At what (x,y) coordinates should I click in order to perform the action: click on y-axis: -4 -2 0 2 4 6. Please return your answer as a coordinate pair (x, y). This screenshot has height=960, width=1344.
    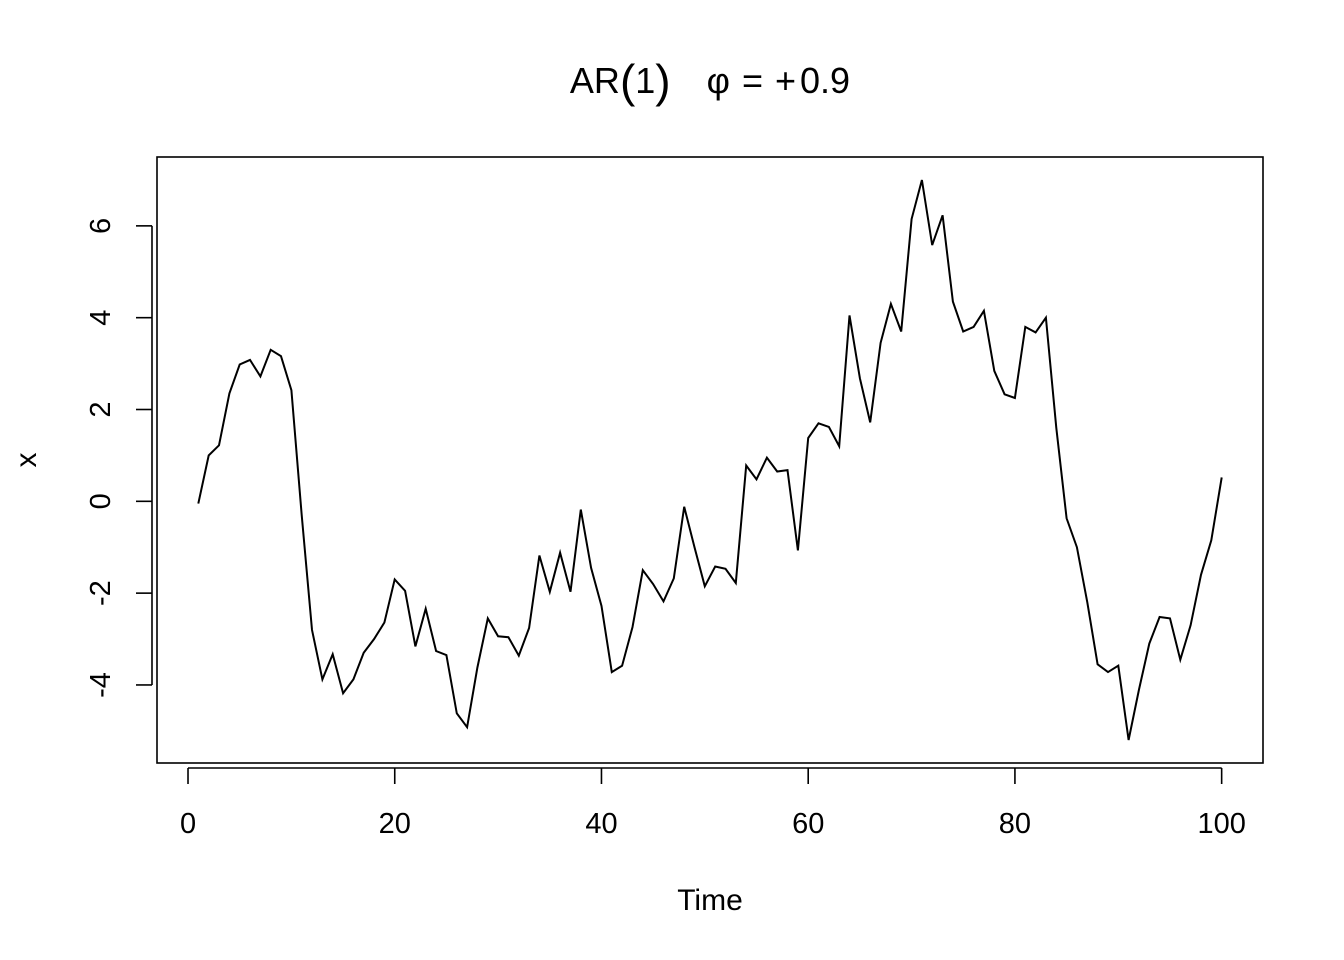
    Looking at the image, I should click on (119, 458).